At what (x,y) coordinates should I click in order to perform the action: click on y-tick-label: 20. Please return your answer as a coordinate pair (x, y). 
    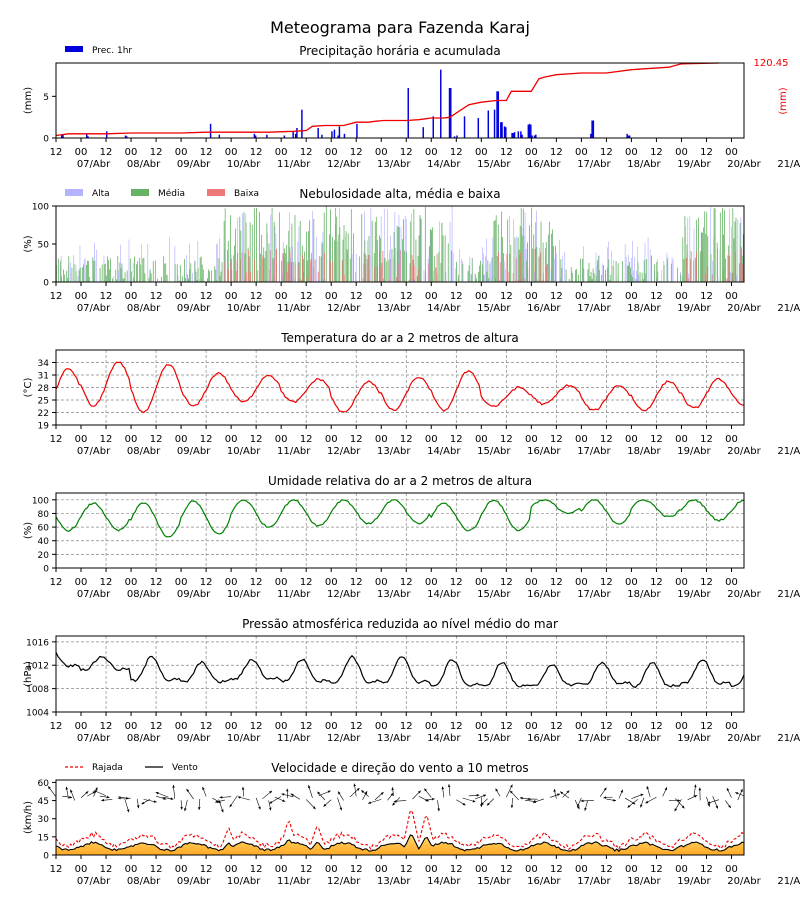
    Looking at the image, I should click on (44, 556).